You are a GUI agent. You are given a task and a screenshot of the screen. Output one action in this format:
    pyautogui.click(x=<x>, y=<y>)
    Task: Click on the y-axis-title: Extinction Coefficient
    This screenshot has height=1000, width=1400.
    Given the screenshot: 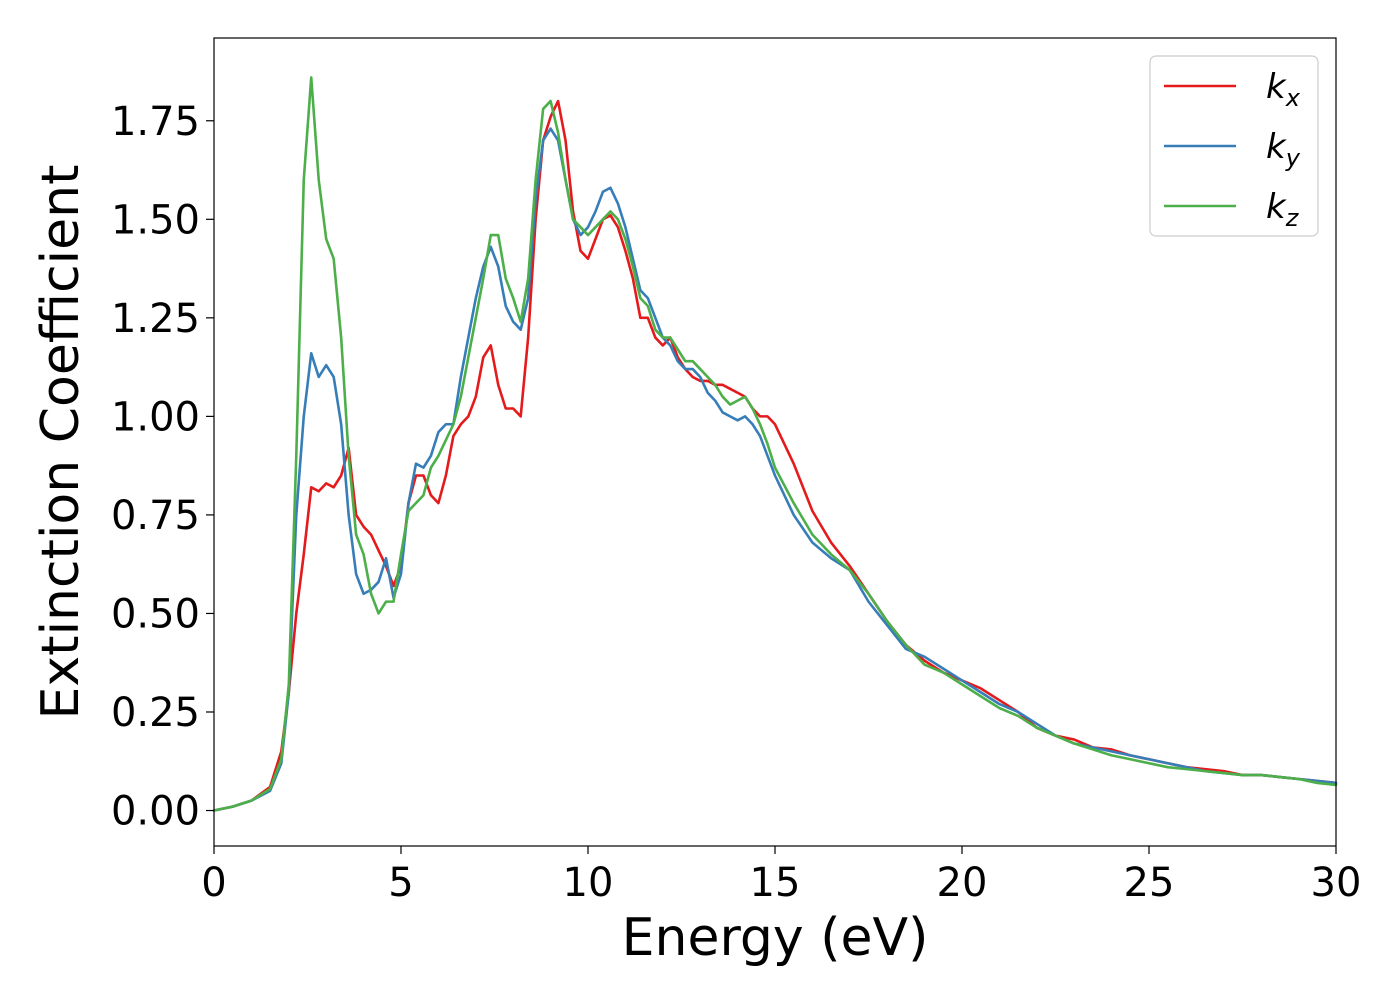 What is the action you would take?
    pyautogui.click(x=61, y=442)
    